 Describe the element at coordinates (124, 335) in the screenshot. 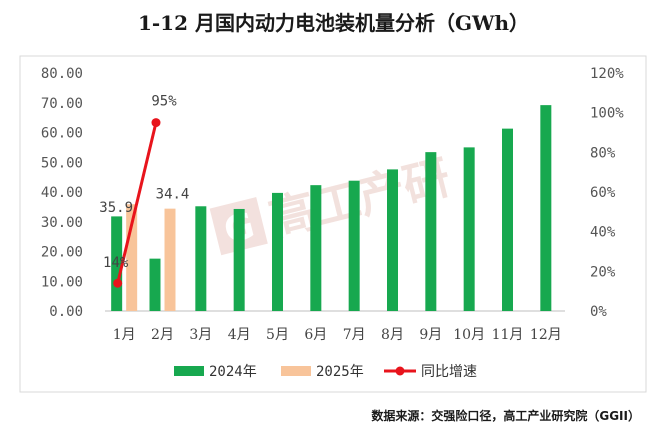

I see `category-label: 1月` at that location.